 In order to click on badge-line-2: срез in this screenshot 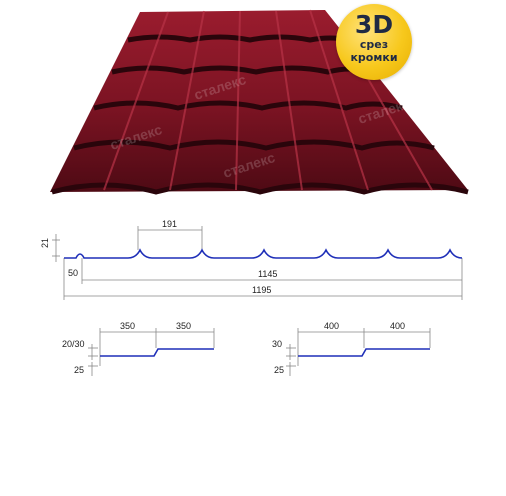, I will do `click(374, 44)`.